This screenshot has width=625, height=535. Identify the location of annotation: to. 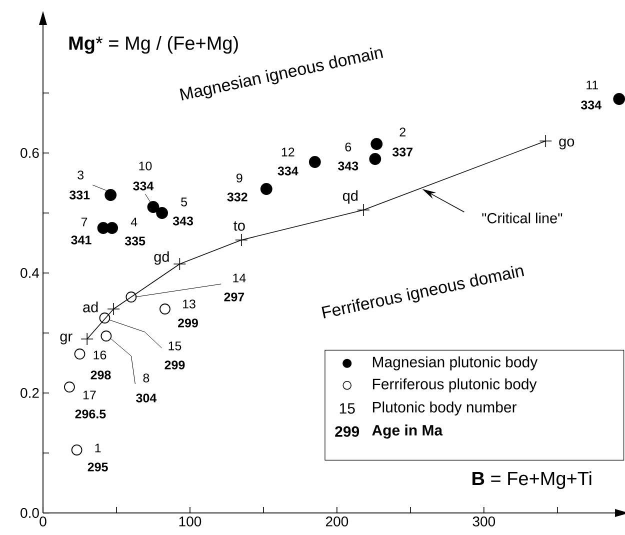
(239, 226).